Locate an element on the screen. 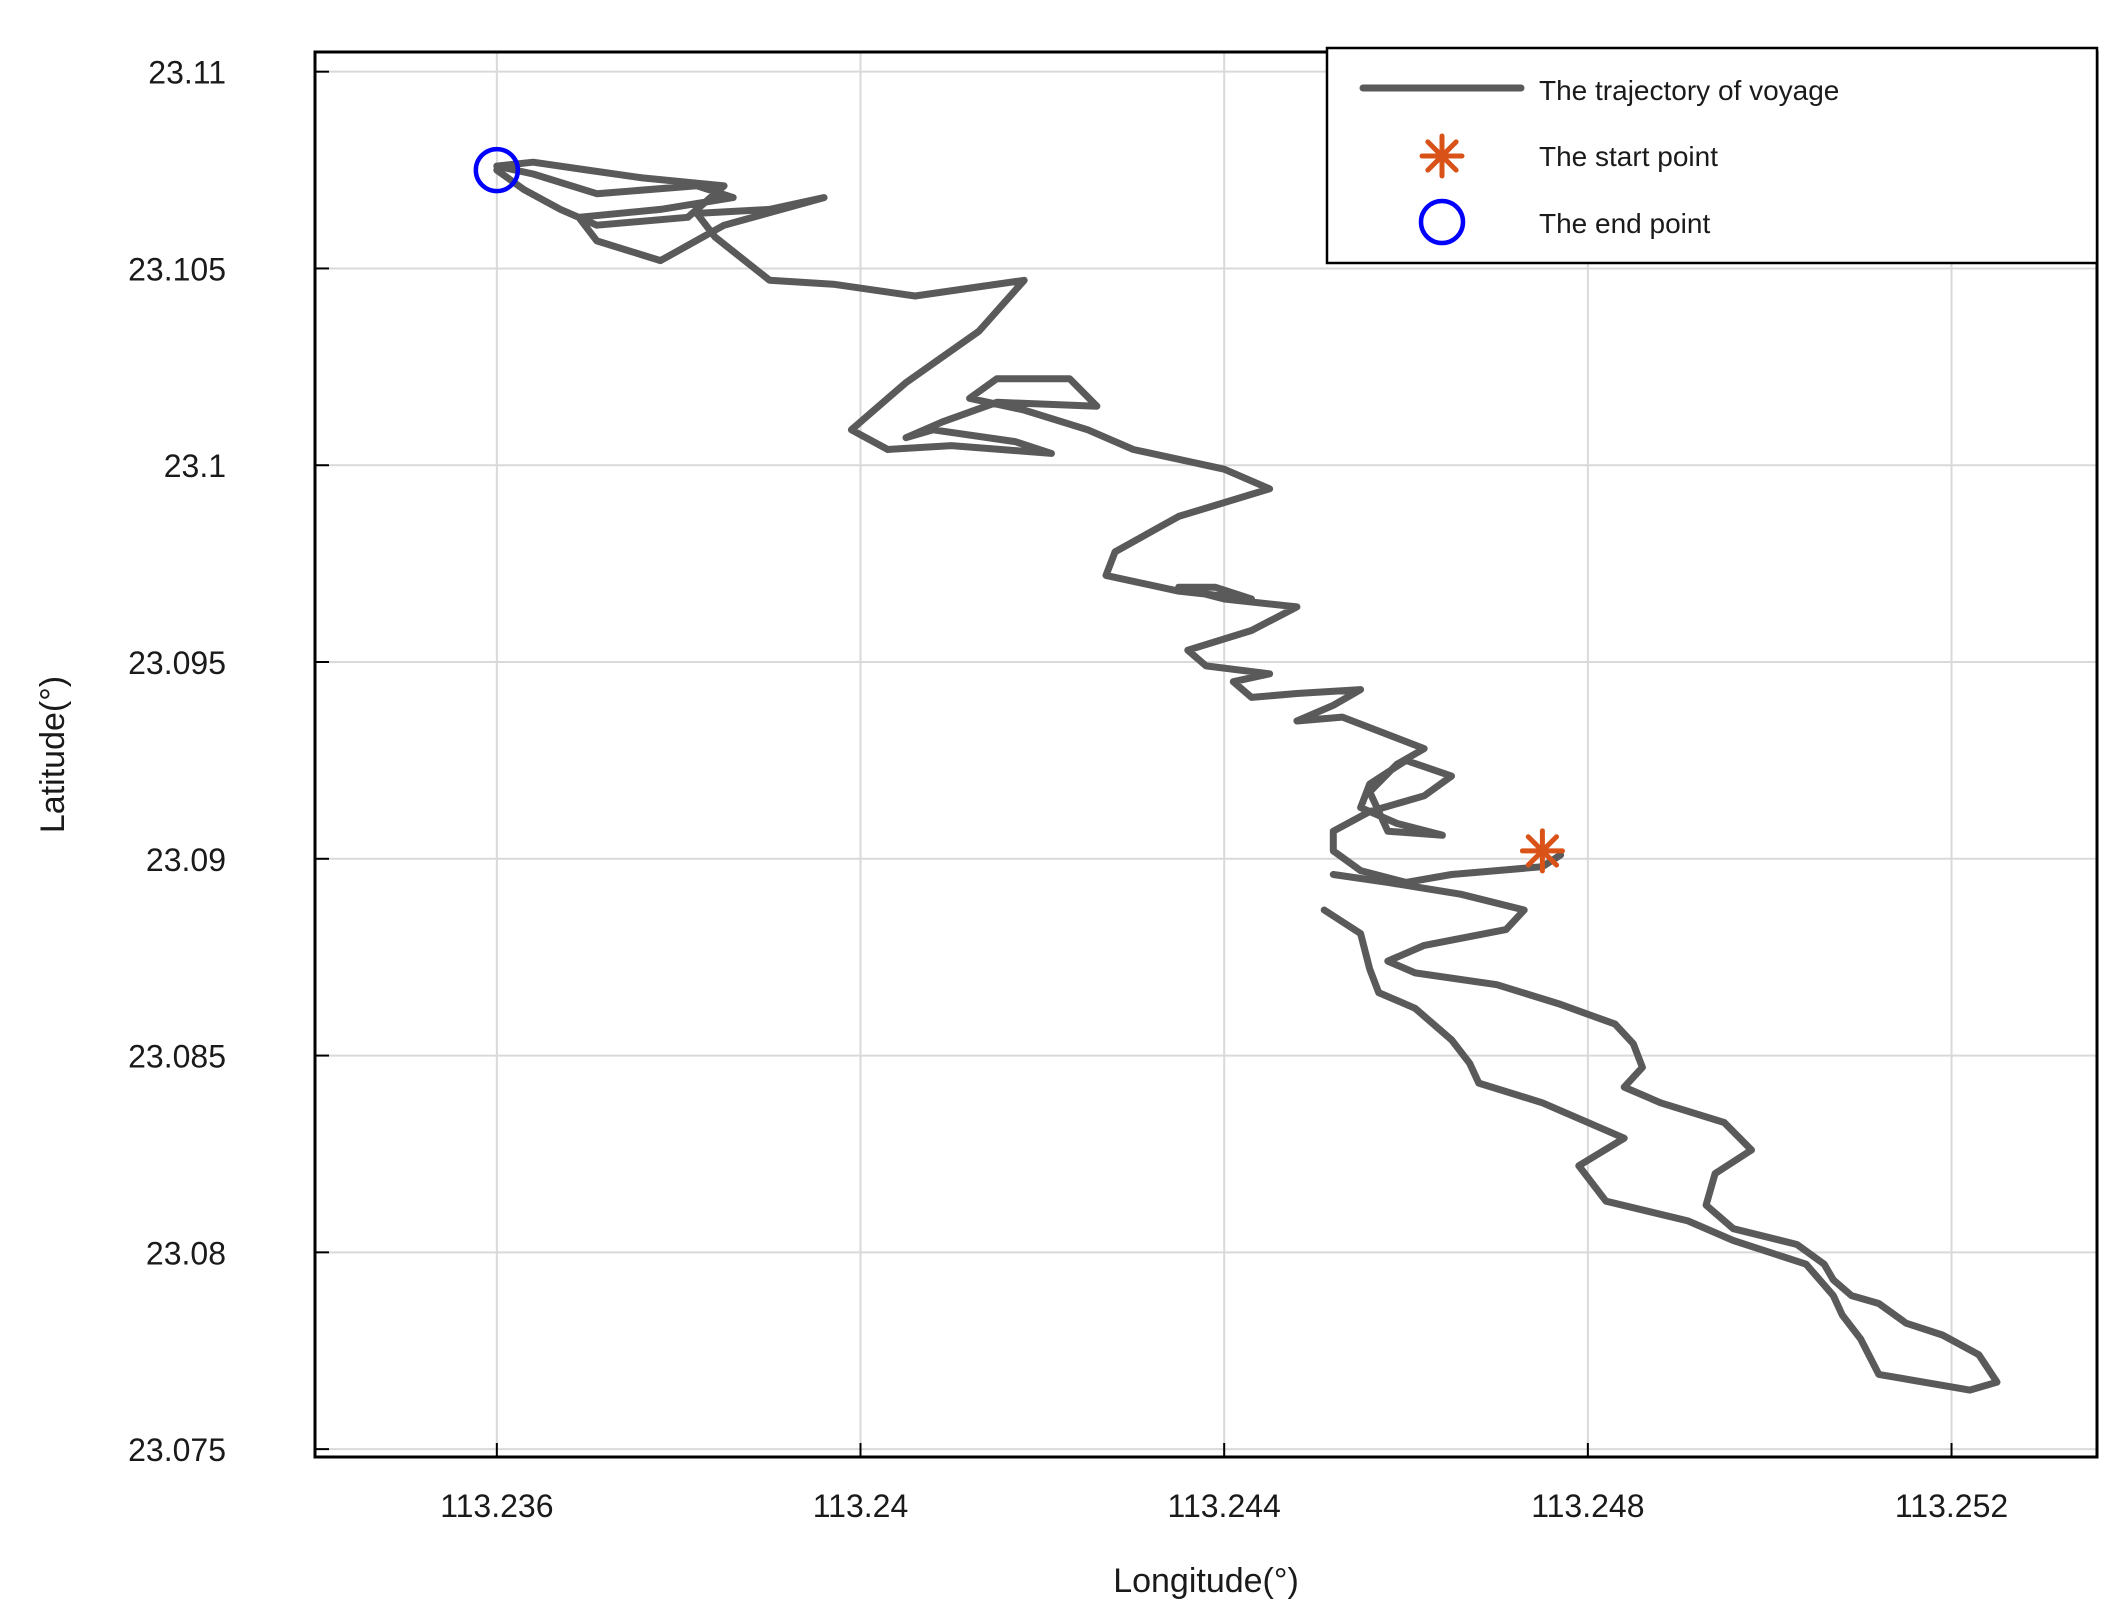  legend-end-marker is located at coordinates (1442, 222).